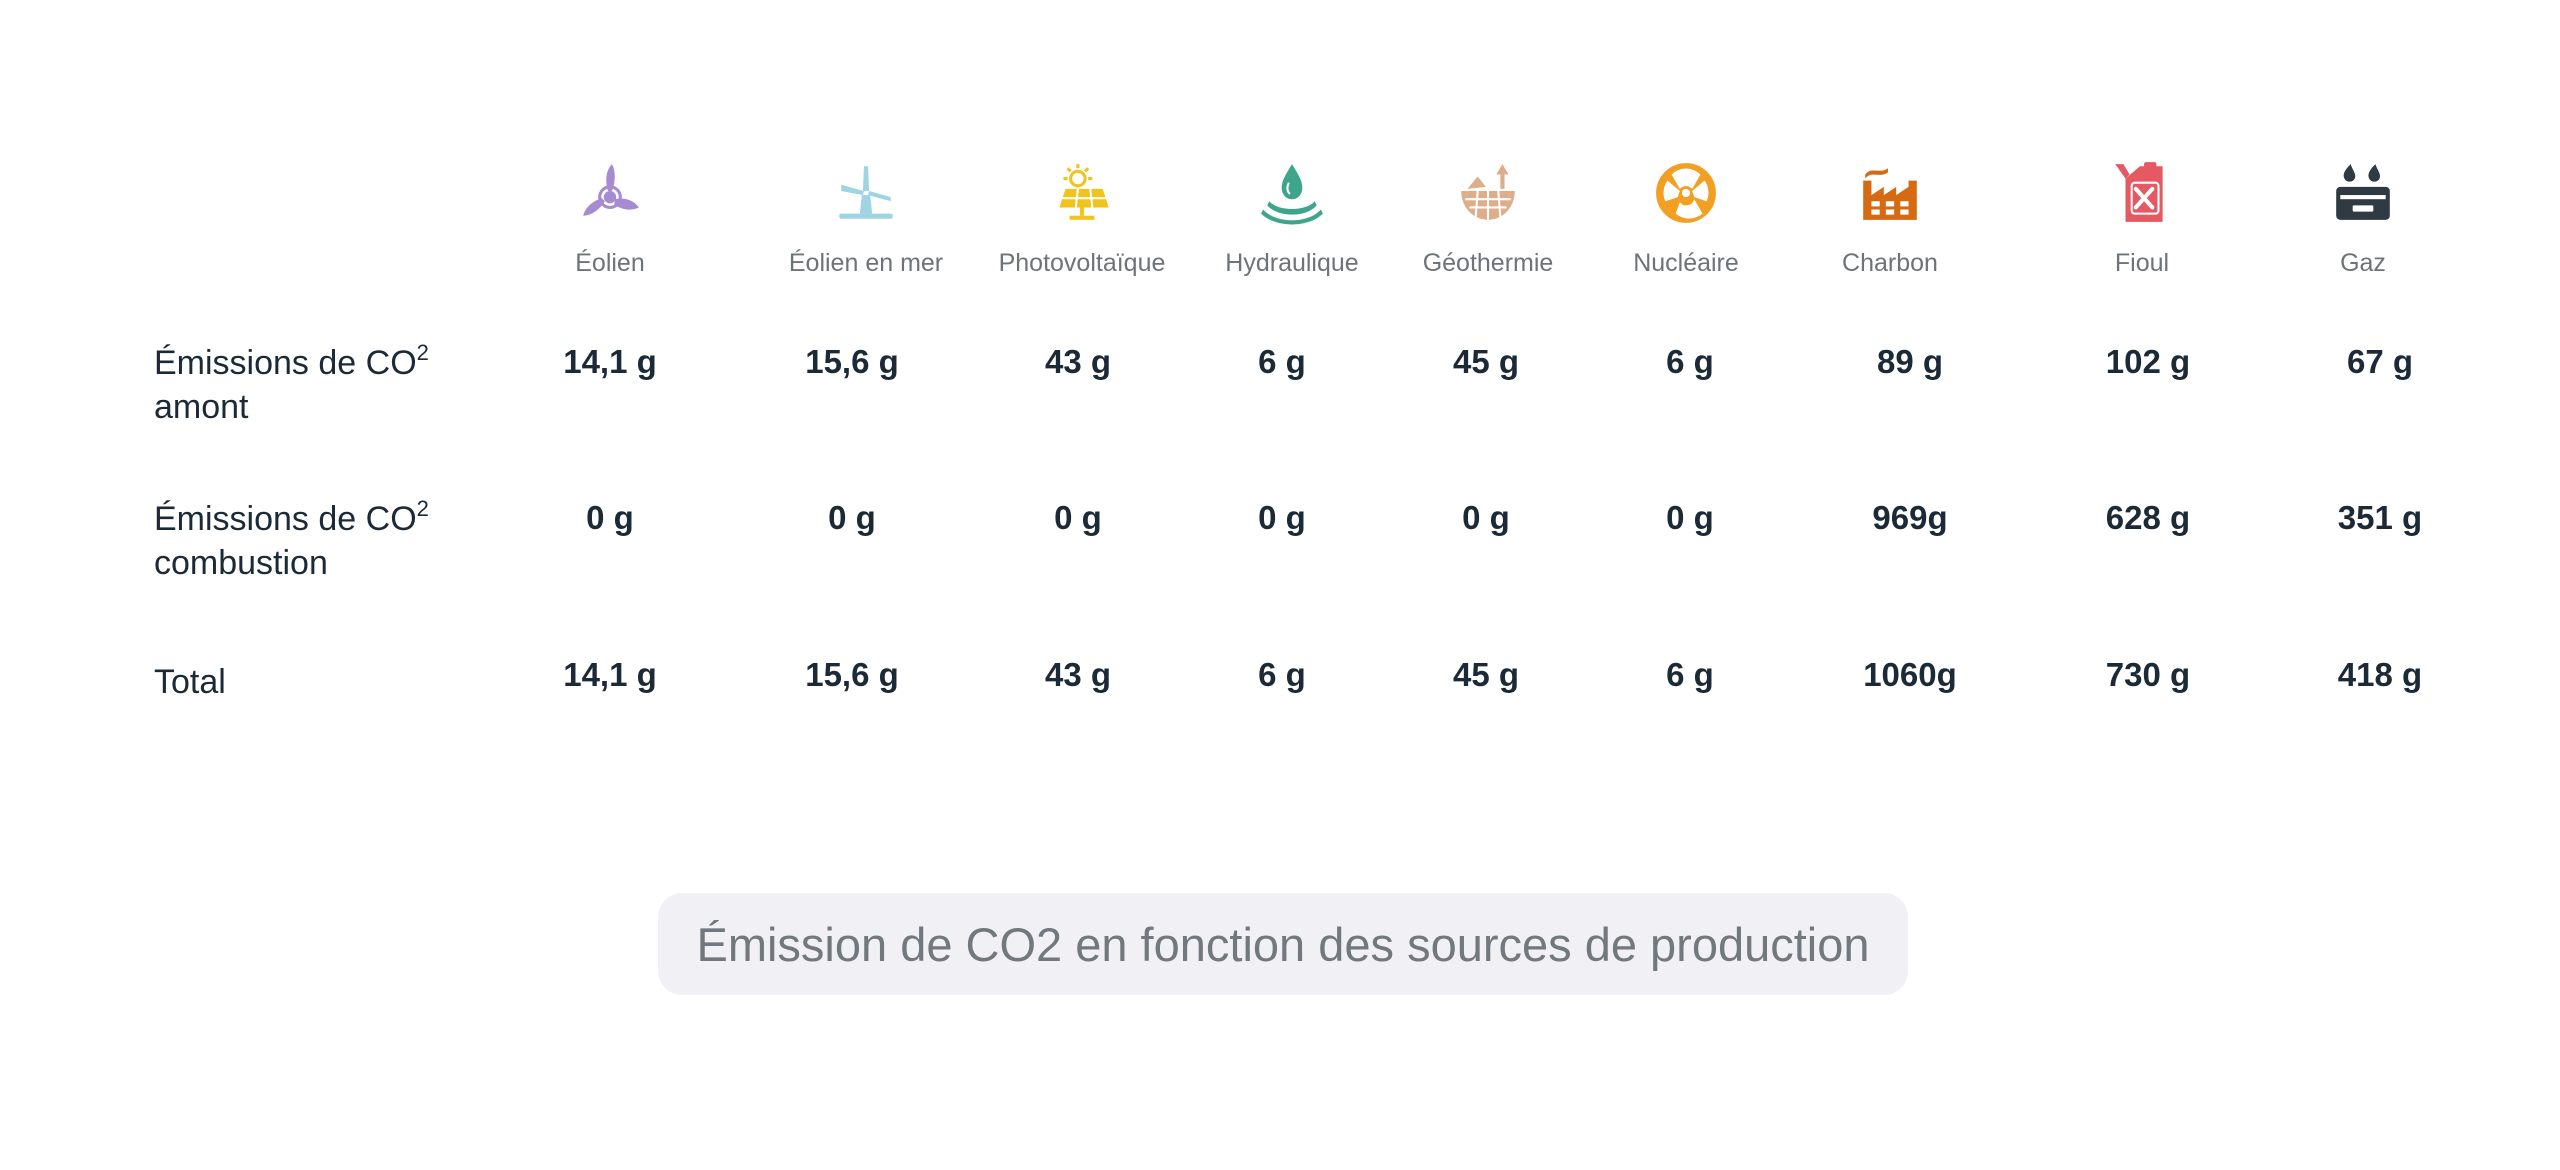 The width and height of the screenshot is (2560, 1170). Describe the element at coordinates (2380, 674) in the screenshot. I see `value-cell: 418 g` at that location.